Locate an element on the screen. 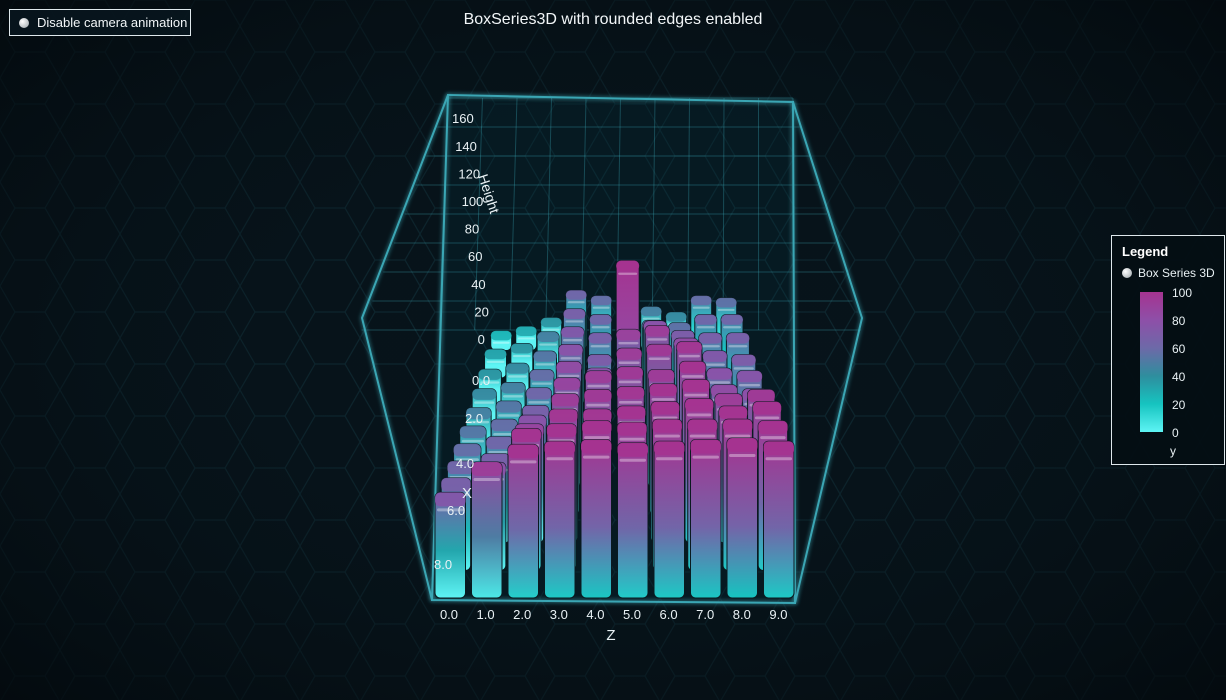 The image size is (1226, 700). chart-wall-left-edge is located at coordinates (404, 347).